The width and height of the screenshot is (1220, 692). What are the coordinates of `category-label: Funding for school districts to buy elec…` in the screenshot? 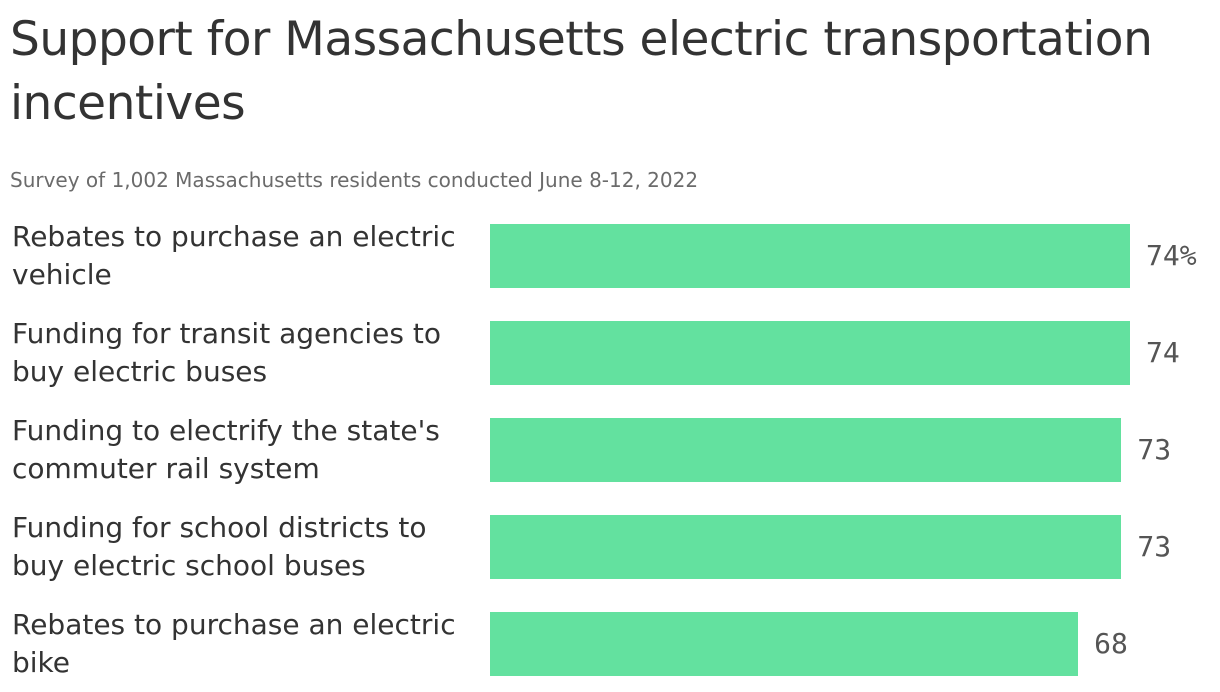 It's located at (219, 546).